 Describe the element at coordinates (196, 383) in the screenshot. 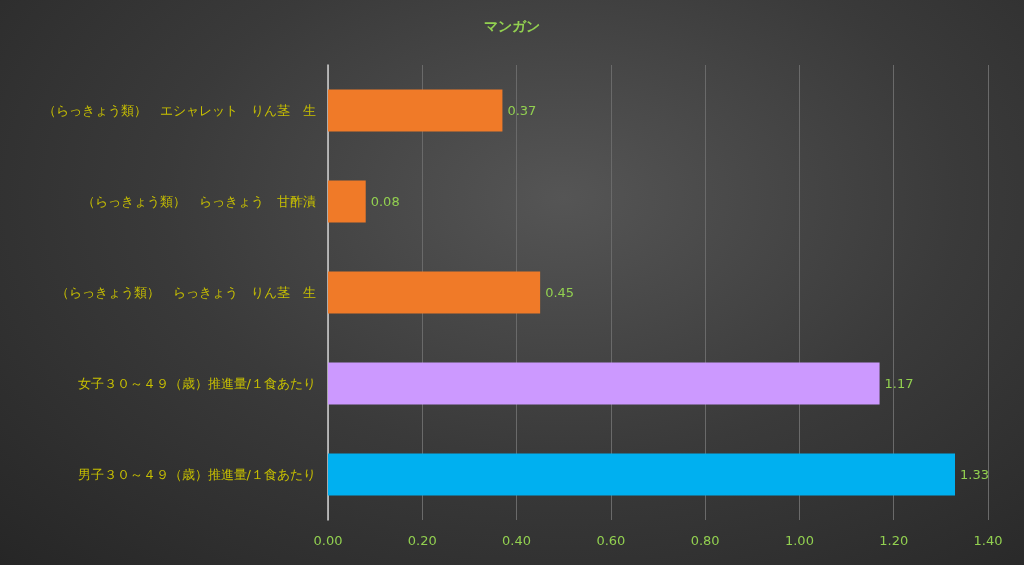

I see `y-tick-label: 女子３０～４９（歳）推進量/１食あたり` at that location.